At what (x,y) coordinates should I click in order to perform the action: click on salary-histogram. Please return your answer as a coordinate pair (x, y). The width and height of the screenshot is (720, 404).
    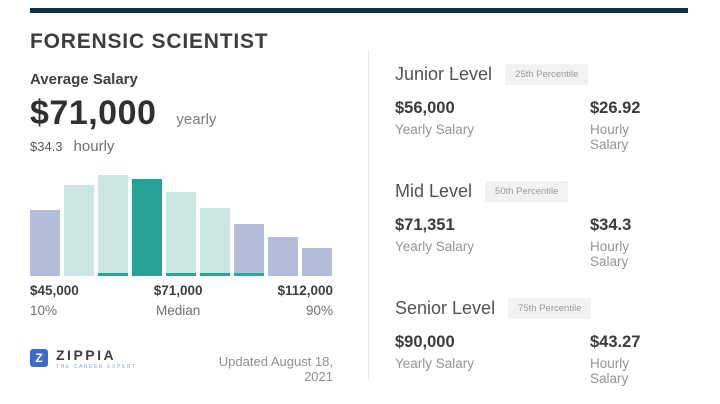
    Looking at the image, I should click on (181, 225).